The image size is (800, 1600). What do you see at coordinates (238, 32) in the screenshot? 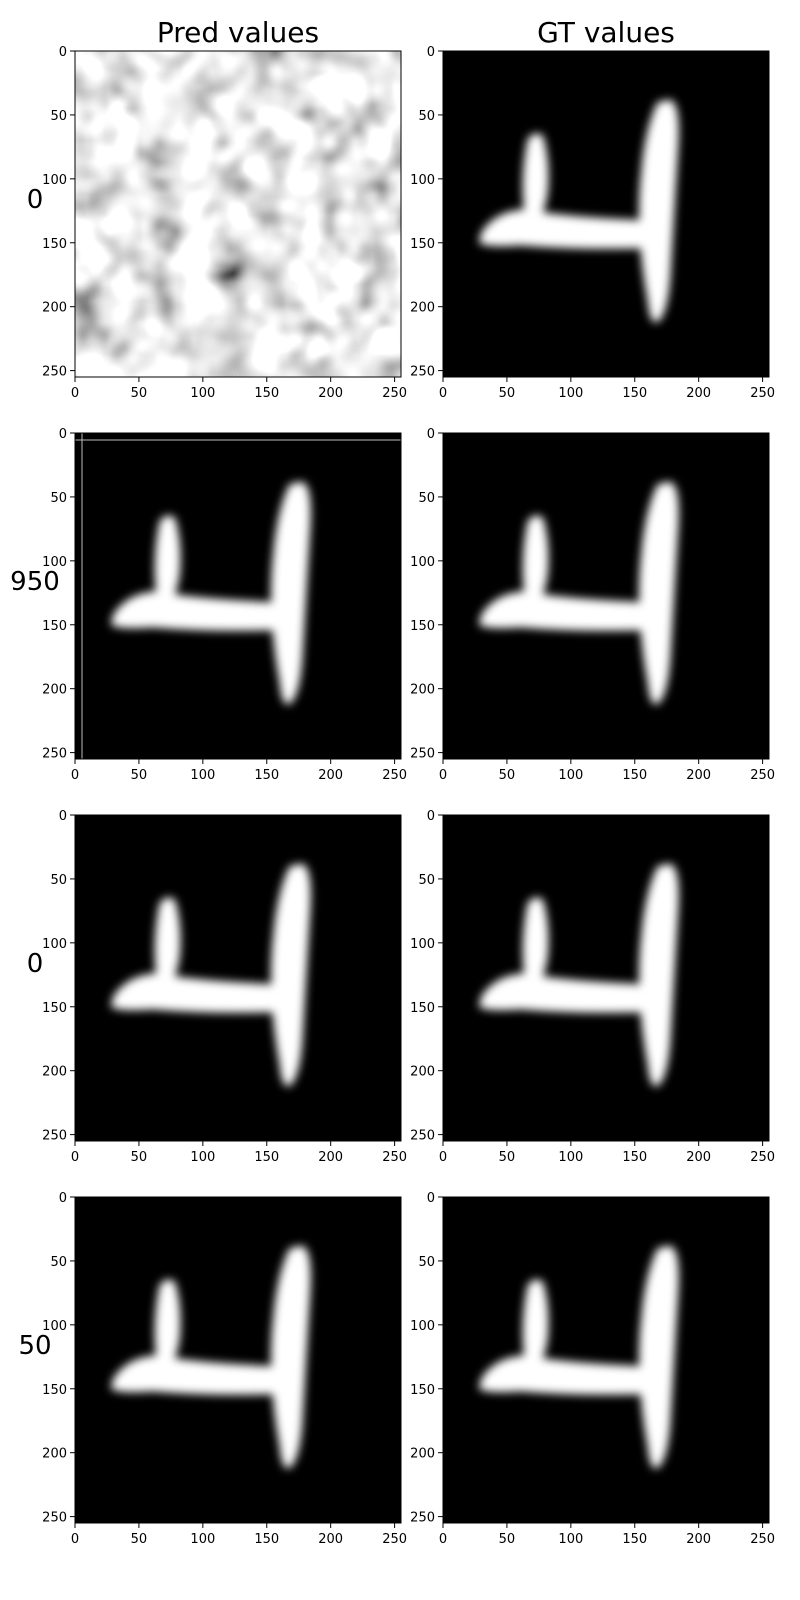
I see `column-title-pred: Pred values` at bounding box center [238, 32].